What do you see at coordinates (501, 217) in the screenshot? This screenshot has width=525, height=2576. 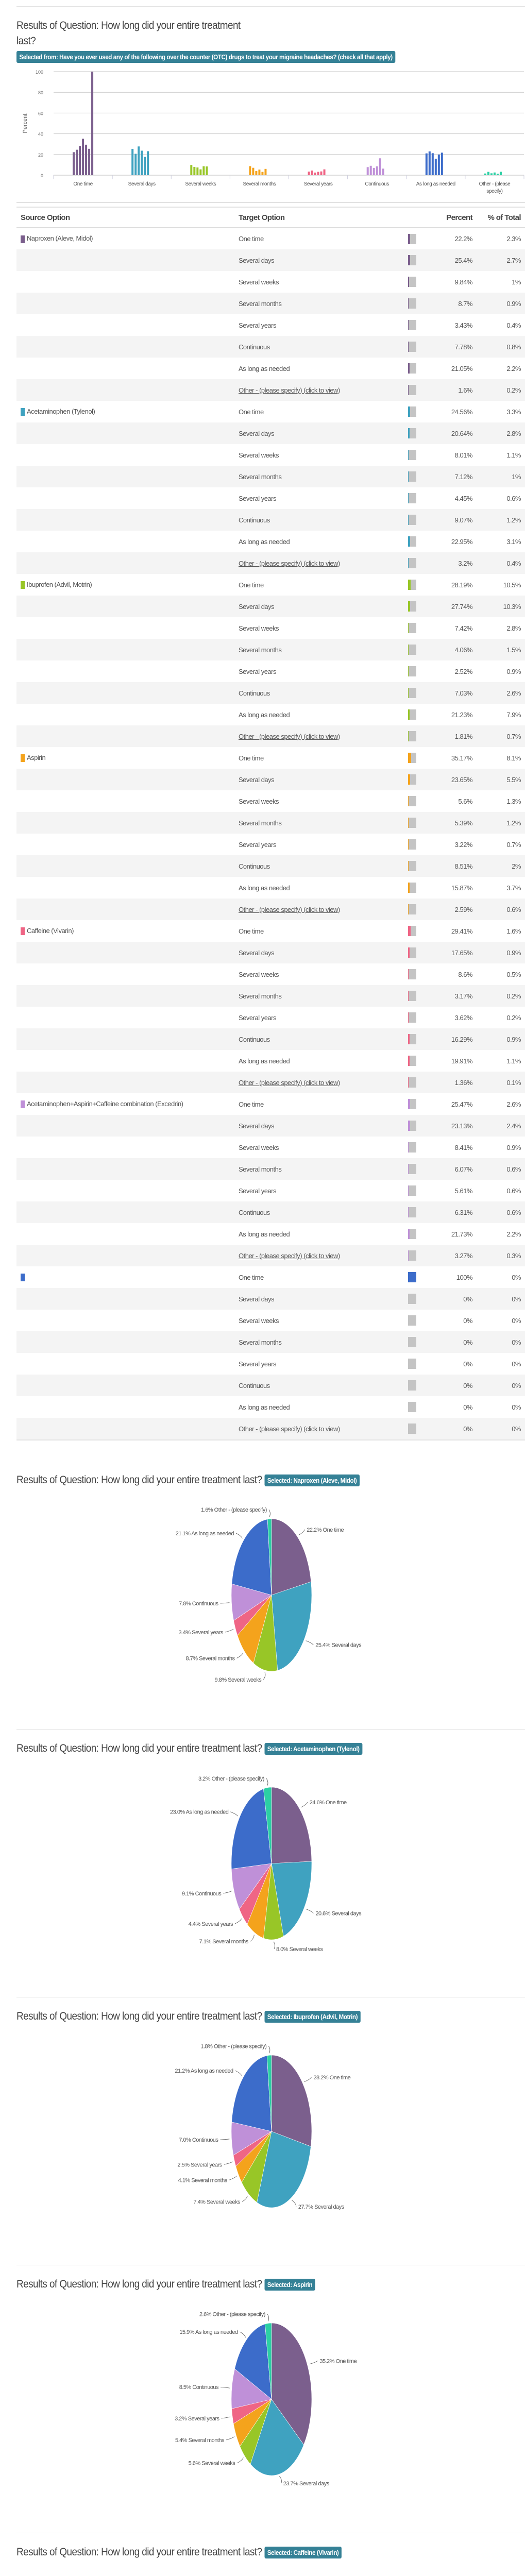 I see `header-percent-of-total: % of Total` at bounding box center [501, 217].